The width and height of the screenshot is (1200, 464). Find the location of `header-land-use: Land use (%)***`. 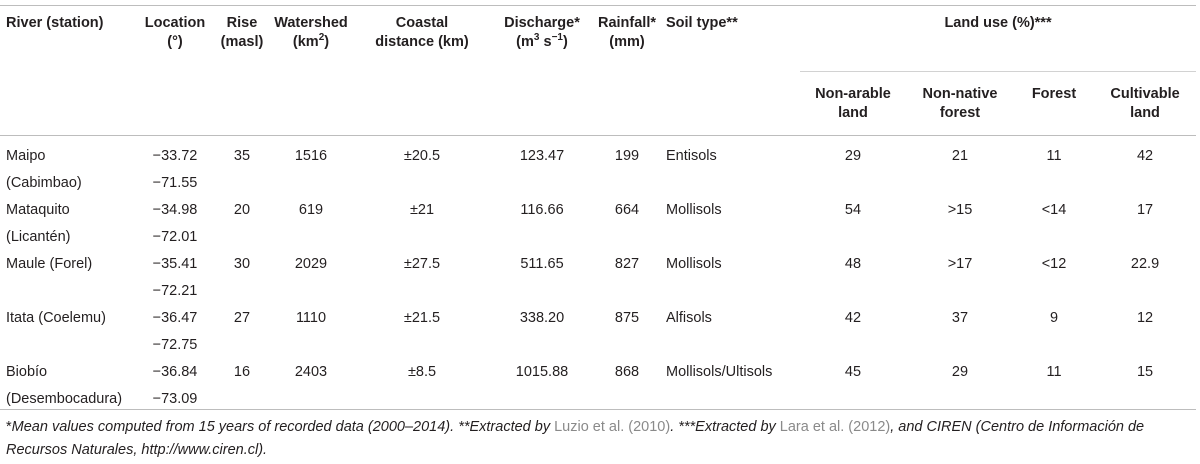

header-land-use: Land use (%)*** is located at coordinates (998, 23).